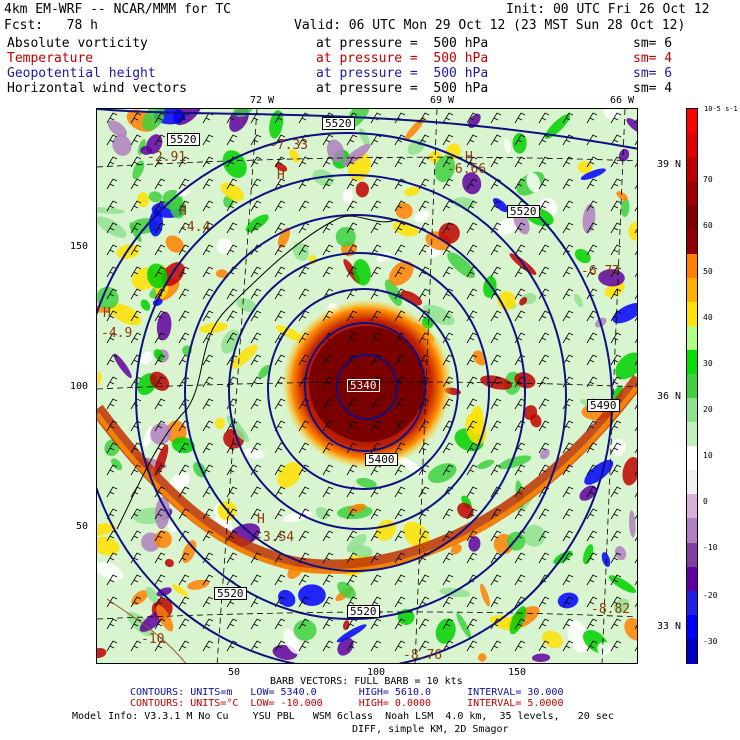 The width and height of the screenshot is (740, 740). What do you see at coordinates (708, 363) in the screenshot?
I see `colorbar-tick-label: 30` at bounding box center [708, 363].